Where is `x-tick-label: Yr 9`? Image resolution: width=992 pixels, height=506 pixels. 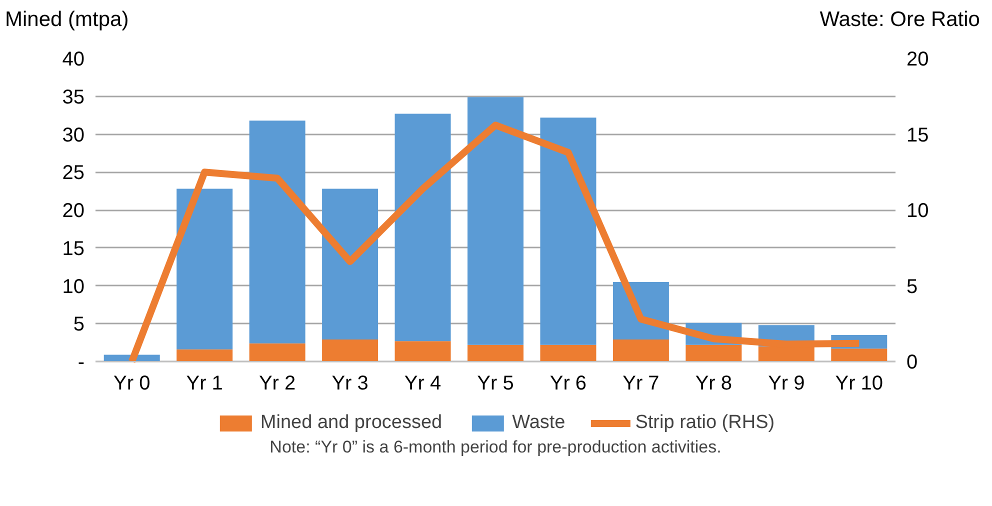
x-tick-label: Yr 9 is located at coordinates (786, 383).